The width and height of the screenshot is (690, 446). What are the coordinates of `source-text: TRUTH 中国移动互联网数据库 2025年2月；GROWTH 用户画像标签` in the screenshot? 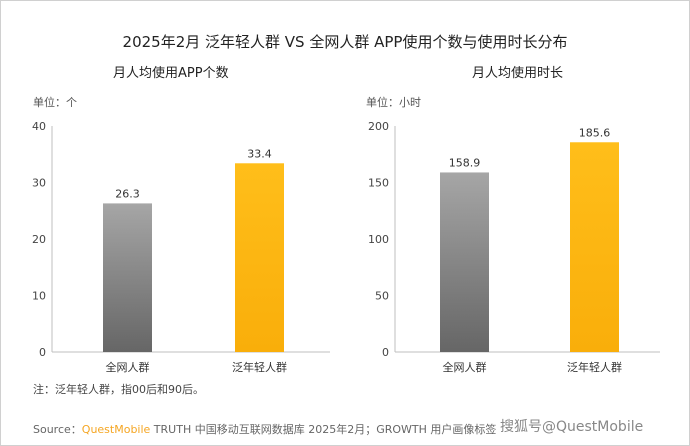 It's located at (323, 429).